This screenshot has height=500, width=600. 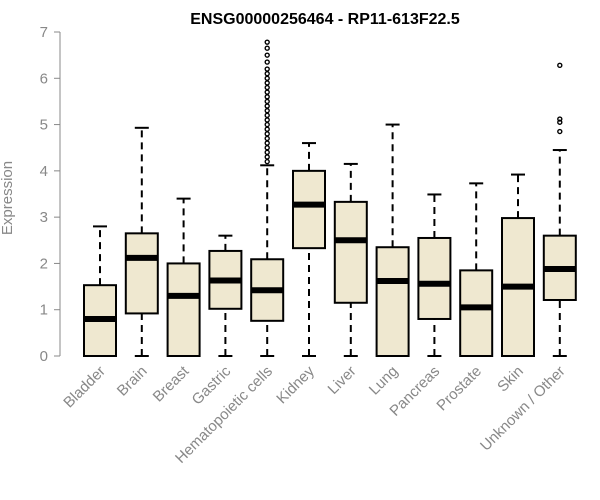 I want to click on x-tick-label: Kidney, so click(x=295, y=384).